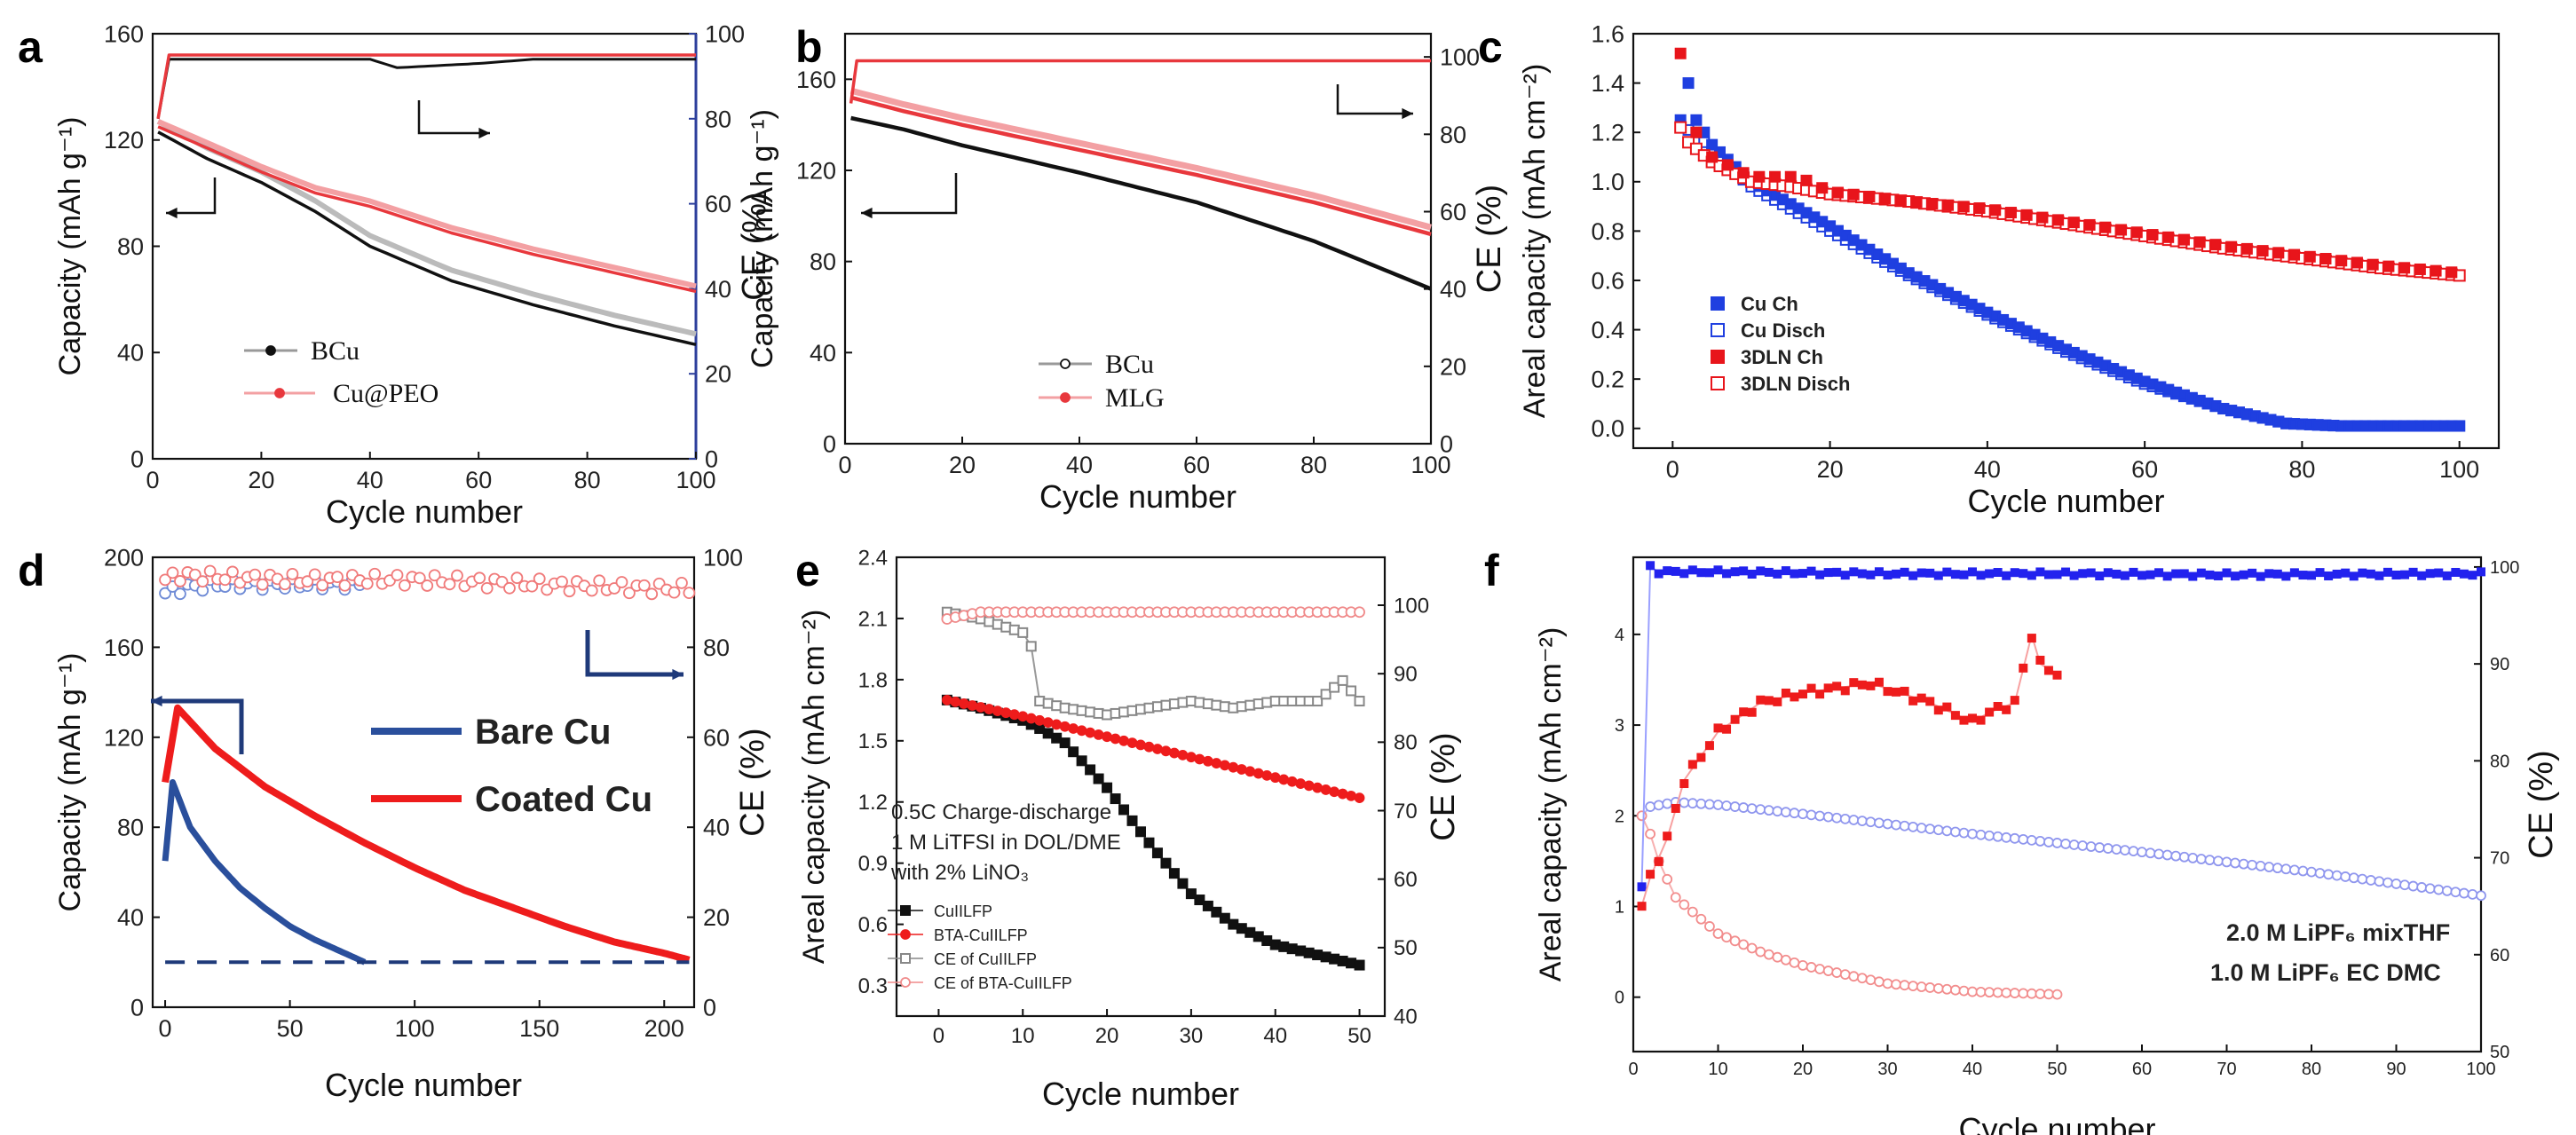  Describe the element at coordinates (718, 374) in the screenshot. I see `y2-tick-label: 20` at that location.